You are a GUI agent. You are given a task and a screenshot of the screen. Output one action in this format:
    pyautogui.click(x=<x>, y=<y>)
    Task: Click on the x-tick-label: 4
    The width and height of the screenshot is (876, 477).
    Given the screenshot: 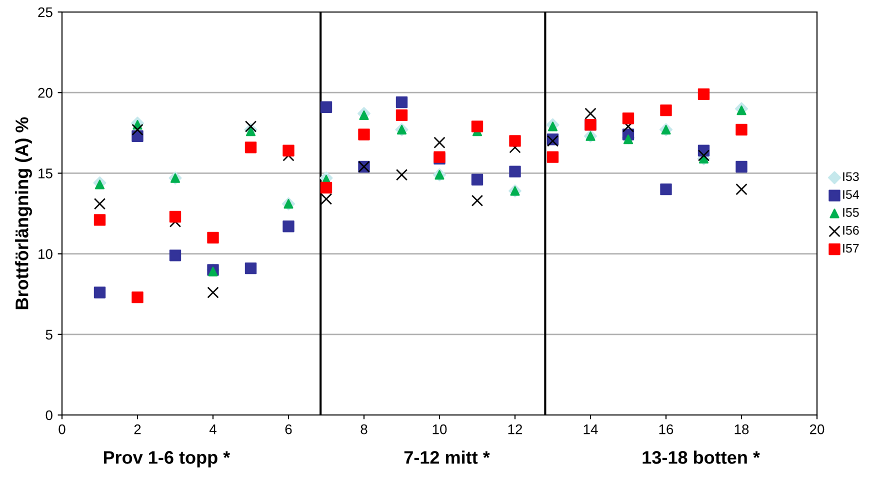 What is the action you would take?
    pyautogui.click(x=212, y=429)
    